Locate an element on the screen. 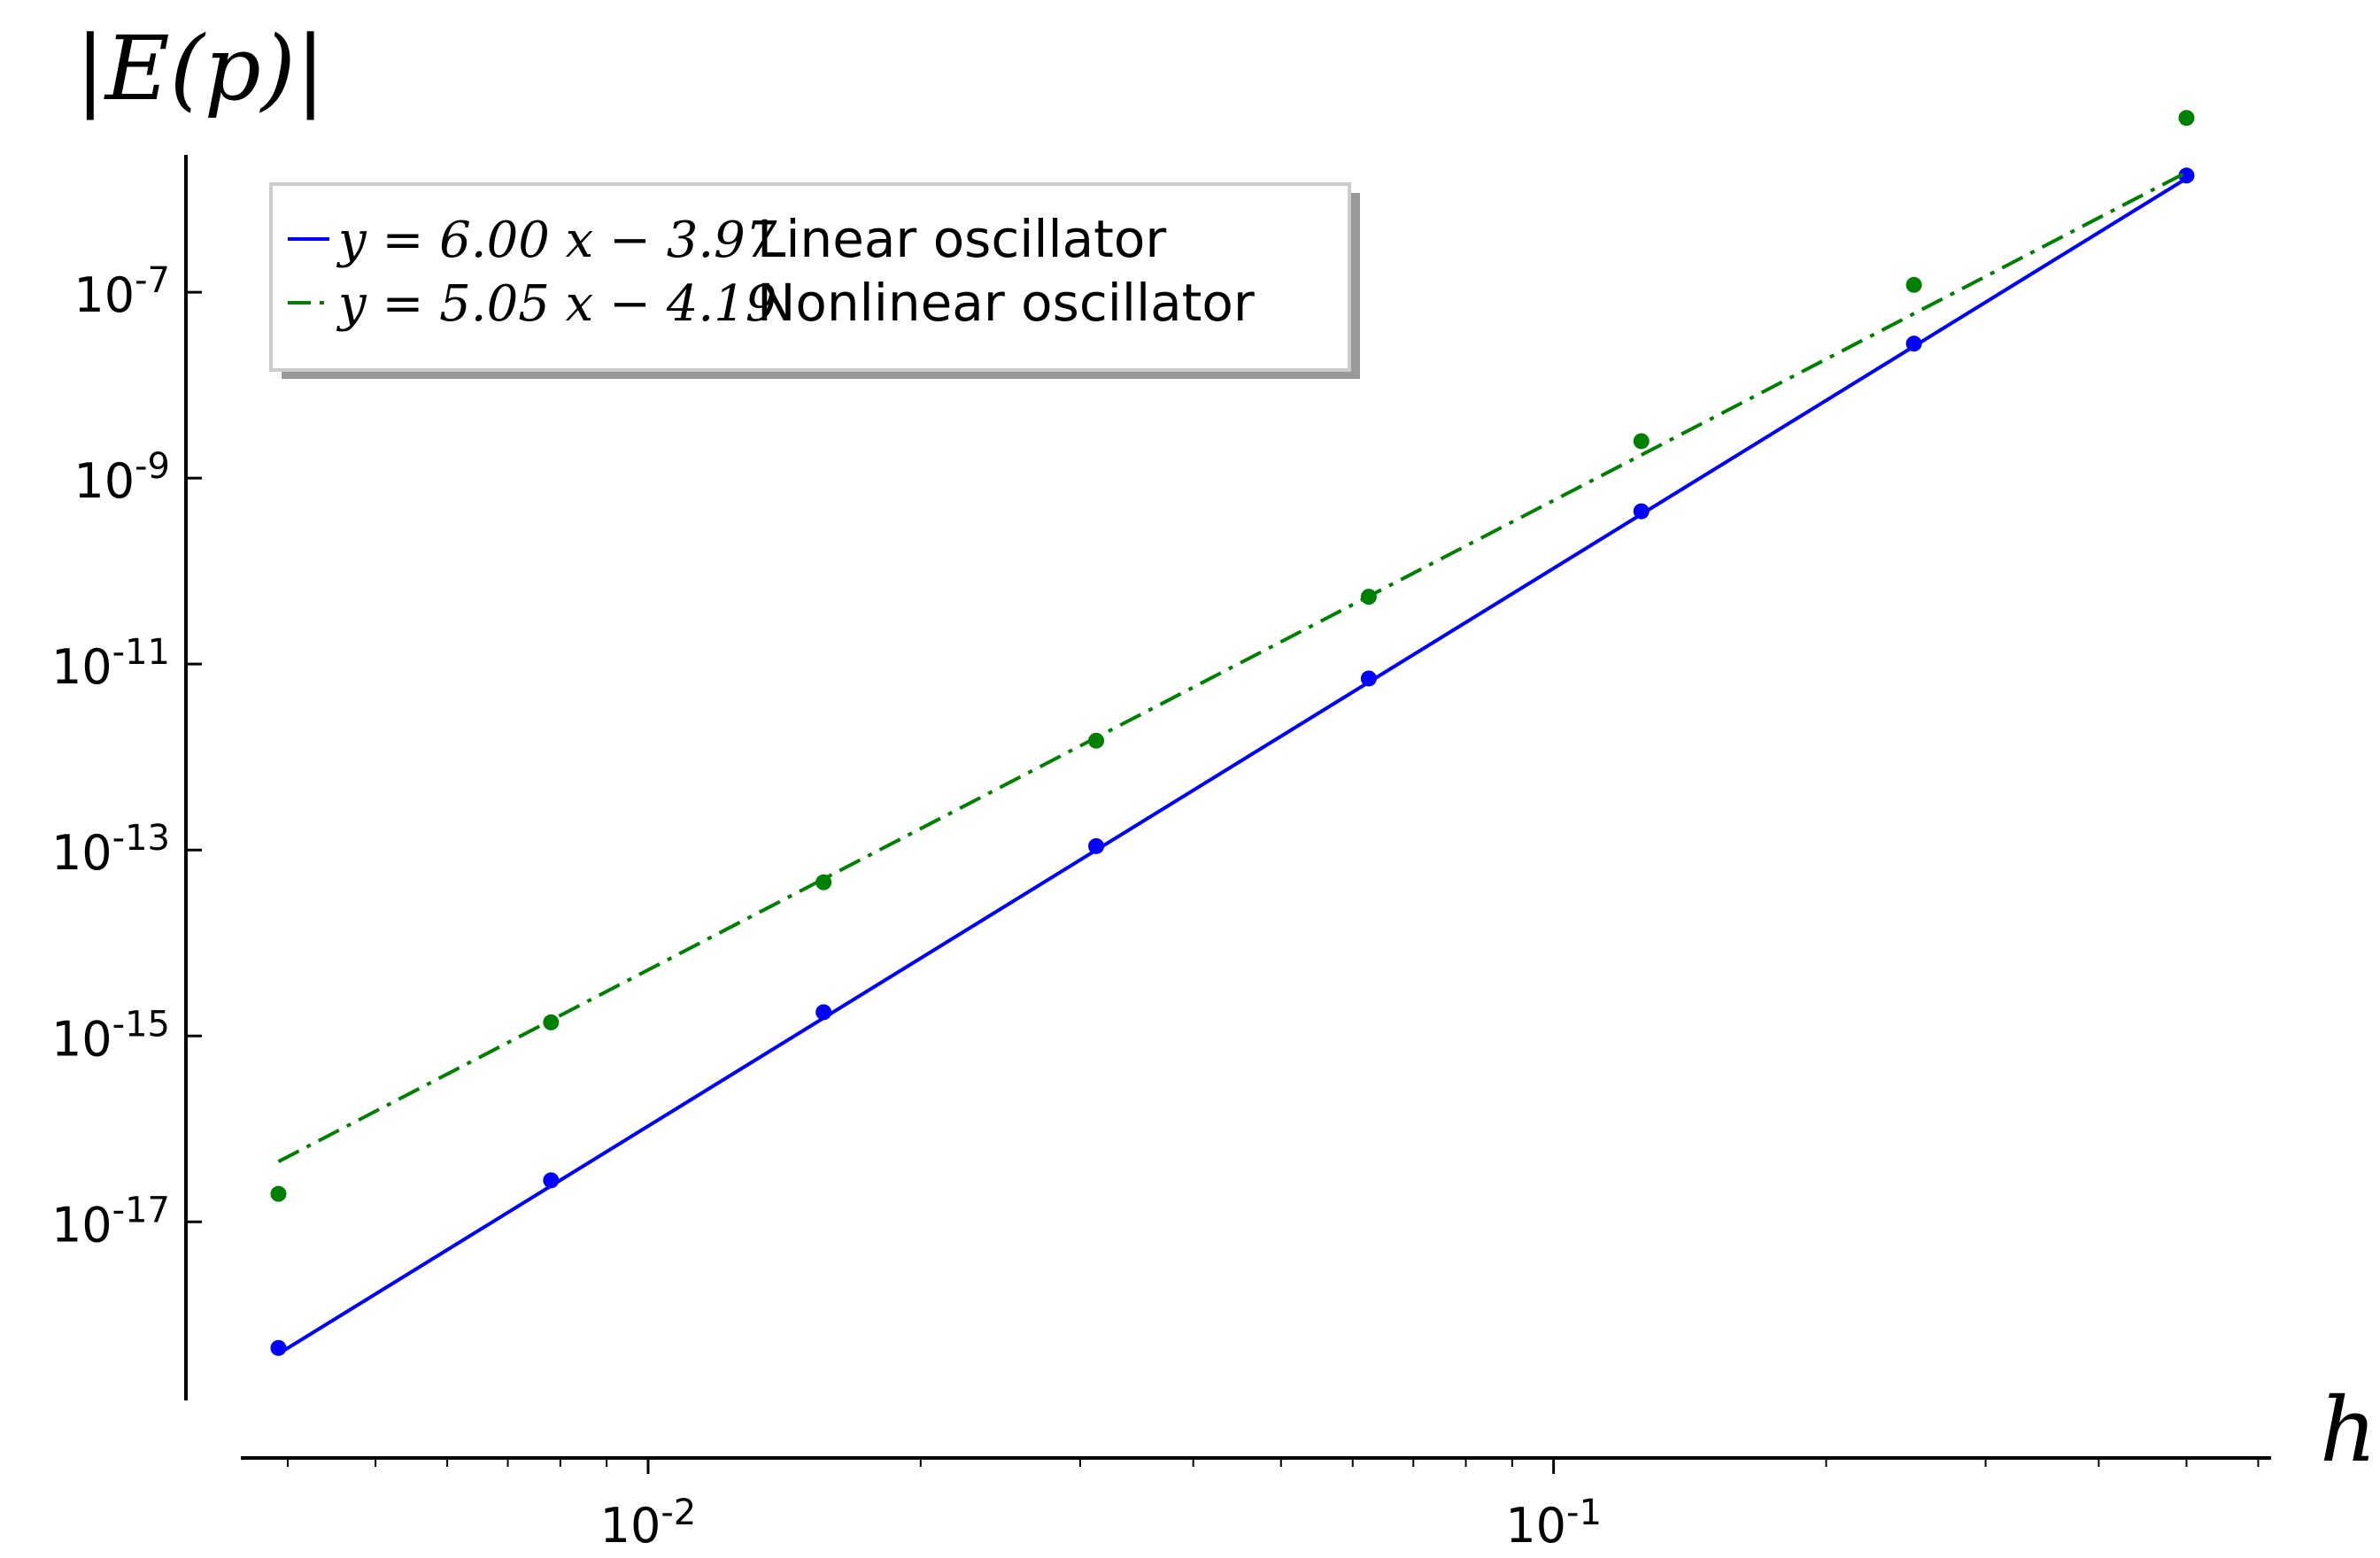  y-tick-label: 10⁻⁷ is located at coordinates (121, 291).